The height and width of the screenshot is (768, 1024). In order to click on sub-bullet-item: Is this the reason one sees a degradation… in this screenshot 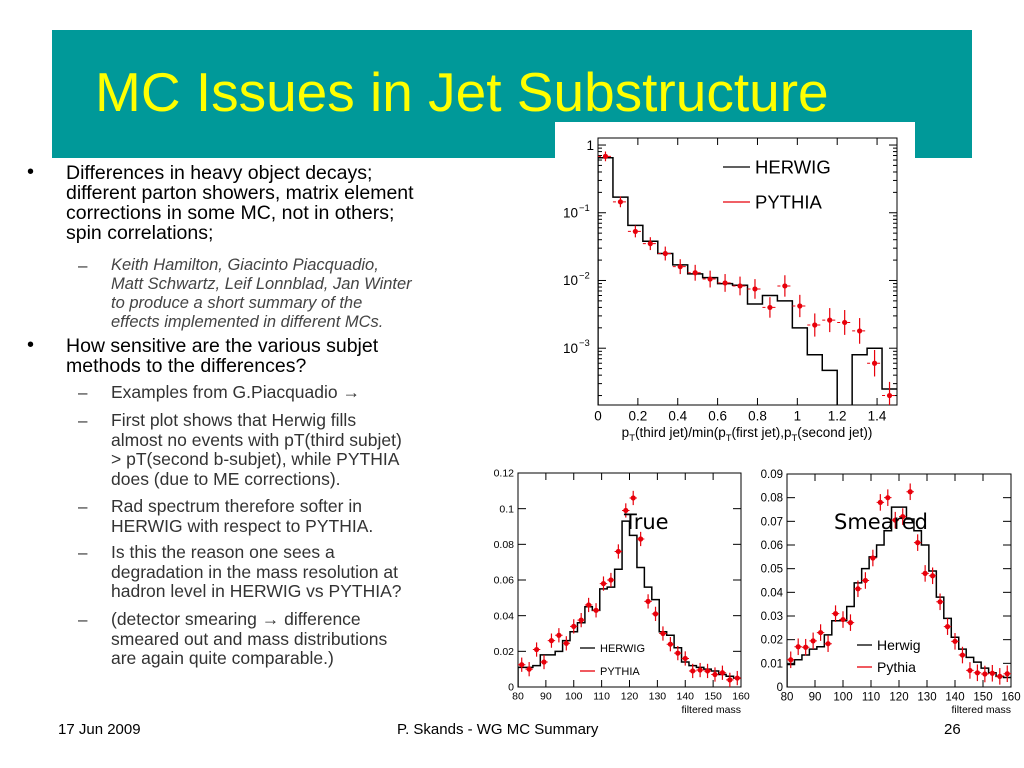, I will do `click(256, 572)`.